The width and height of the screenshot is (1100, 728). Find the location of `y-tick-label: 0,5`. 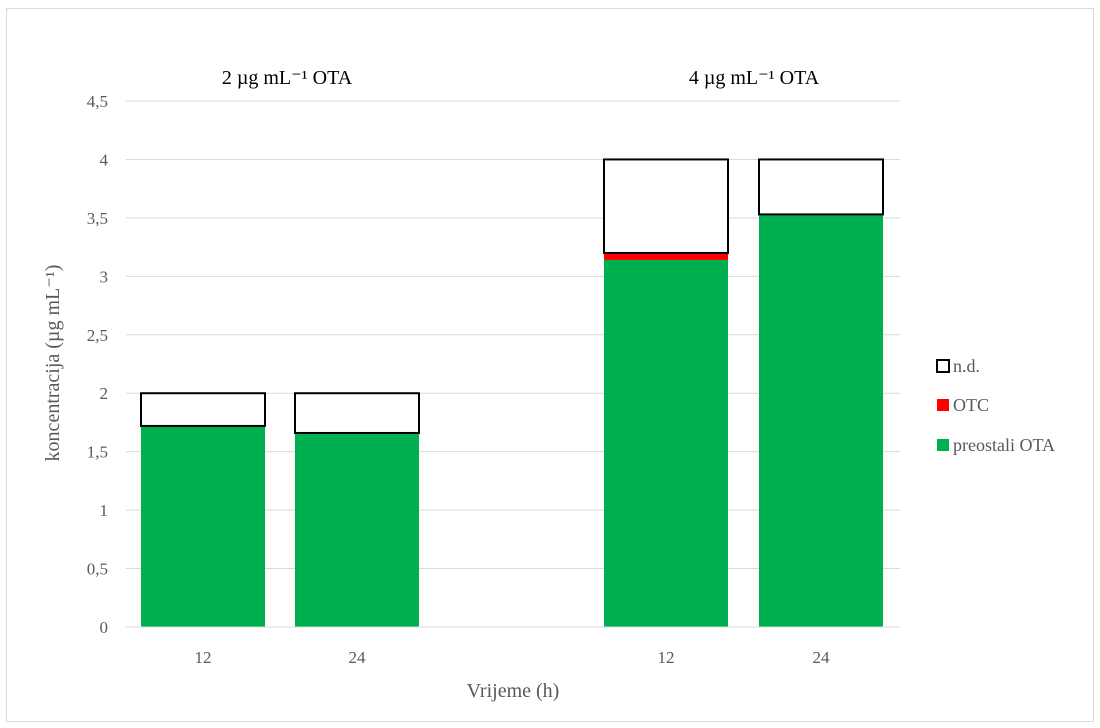

y-tick-label: 0,5 is located at coordinates (97, 569).